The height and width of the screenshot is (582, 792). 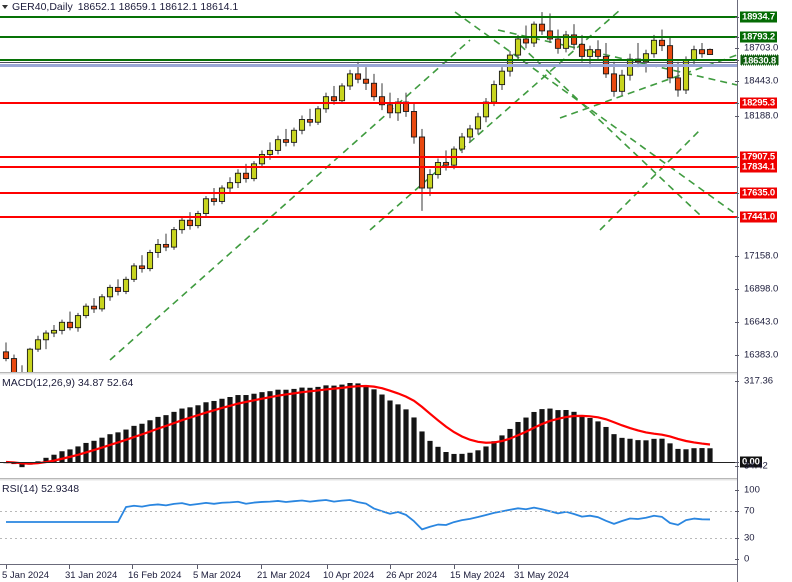 What do you see at coordinates (761, 48) in the screenshot?
I see `price-axis-label: 18703.0` at bounding box center [761, 48].